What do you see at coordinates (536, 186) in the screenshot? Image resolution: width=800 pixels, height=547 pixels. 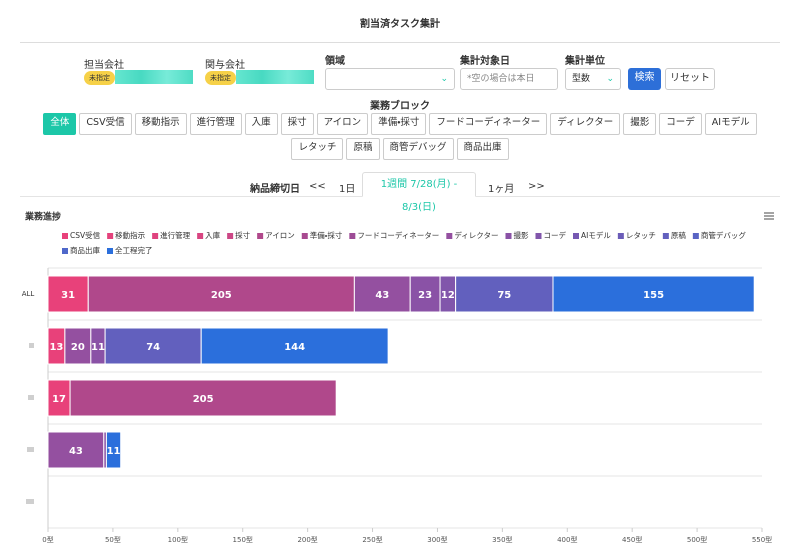 I see `nav-next: >>` at bounding box center [536, 186].